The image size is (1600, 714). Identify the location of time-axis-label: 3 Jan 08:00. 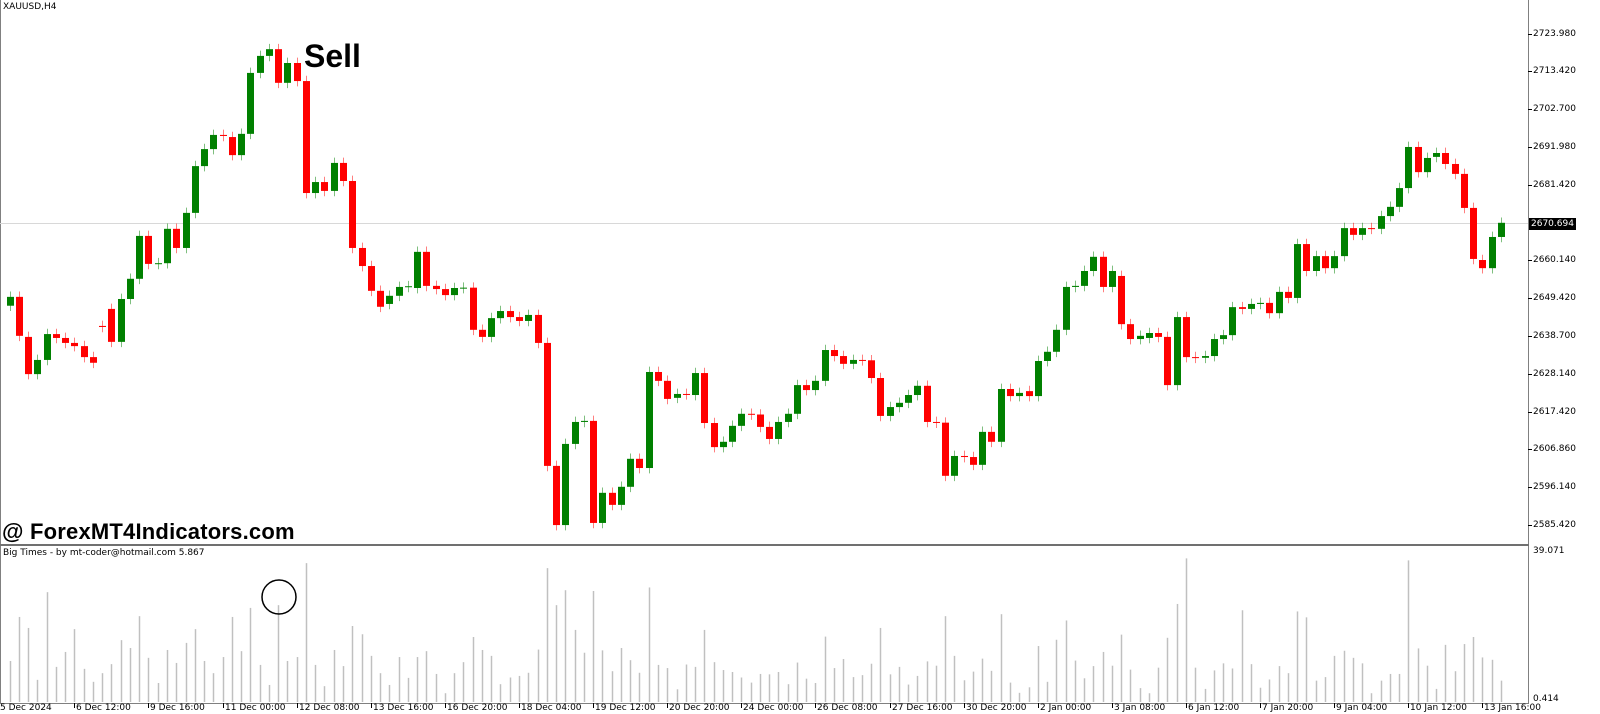
(1140, 708).